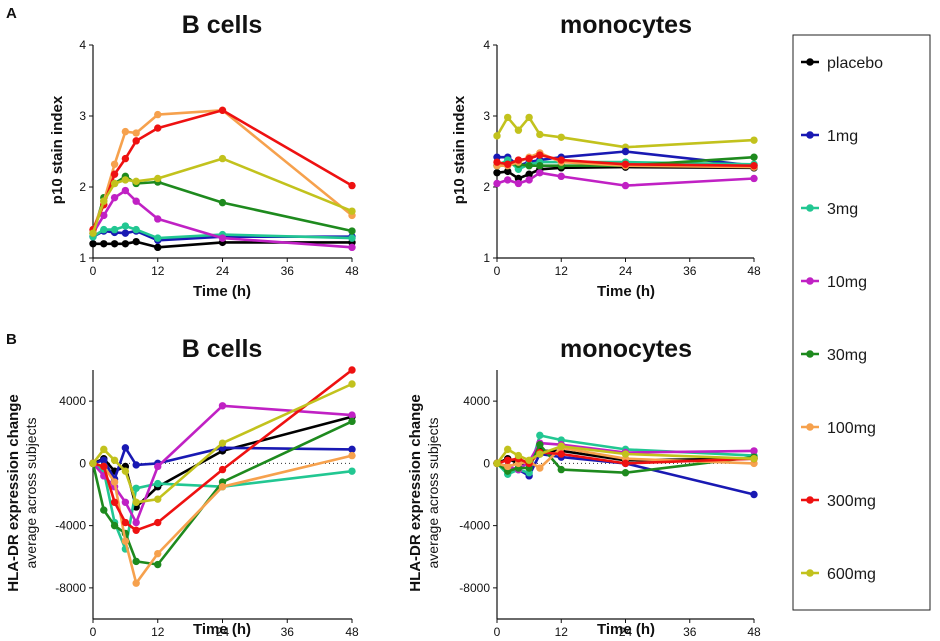 The image size is (940, 641). What do you see at coordinates (810, 208) in the screenshot?
I see `legend-marker-3mg` at bounding box center [810, 208].